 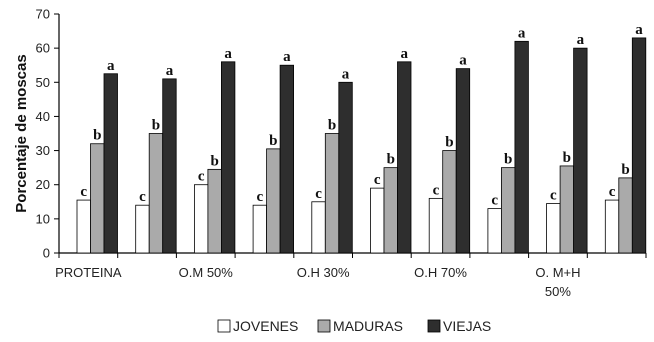 What do you see at coordinates (434, 326) in the screenshot?
I see `legend-swatch-viejas` at bounding box center [434, 326].